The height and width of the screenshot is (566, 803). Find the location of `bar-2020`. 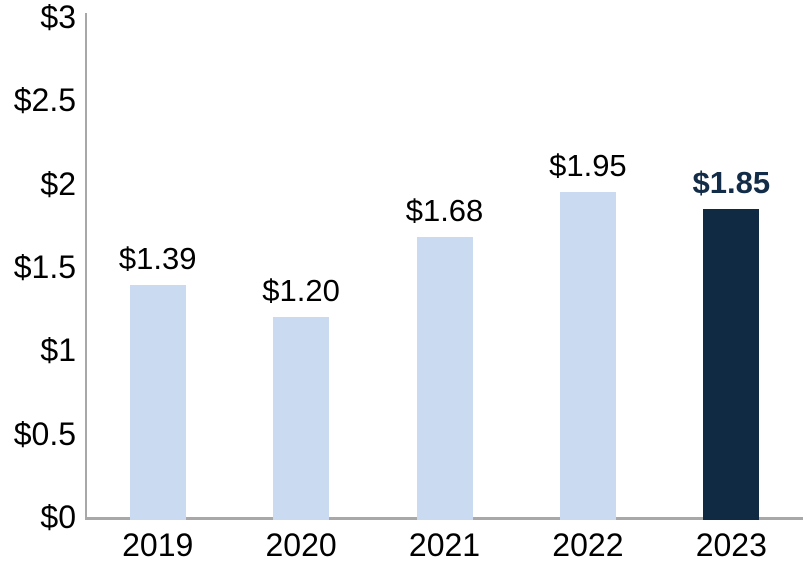

bar-2020 is located at coordinates (301, 418).